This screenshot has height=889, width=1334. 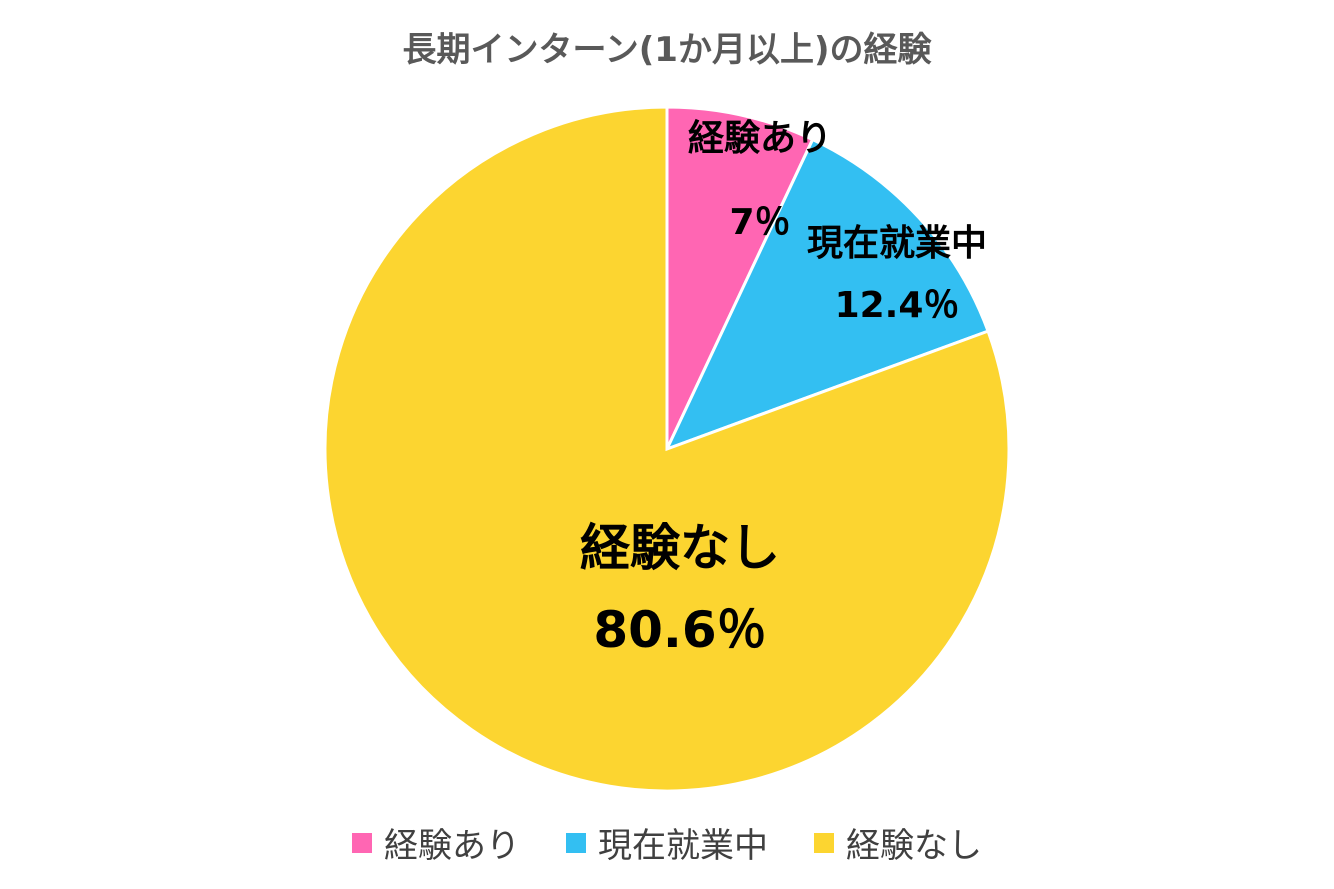 What do you see at coordinates (576, 842) in the screenshot?
I see `legend-swatch-currently-working` at bounding box center [576, 842].